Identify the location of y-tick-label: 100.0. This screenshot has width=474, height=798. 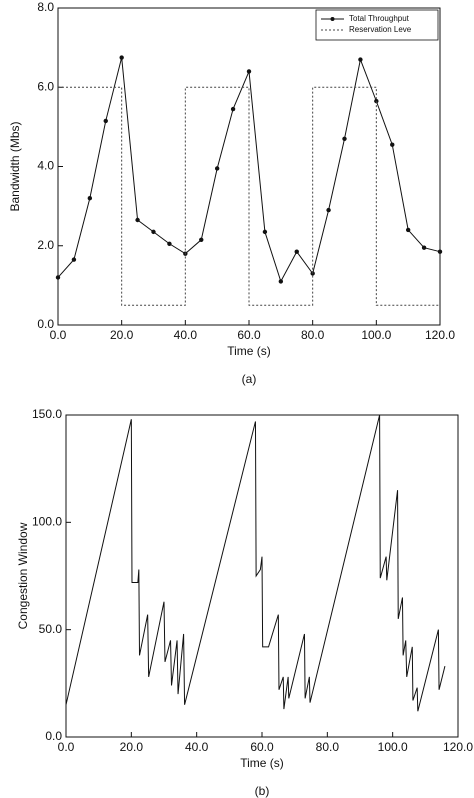
(47, 522).